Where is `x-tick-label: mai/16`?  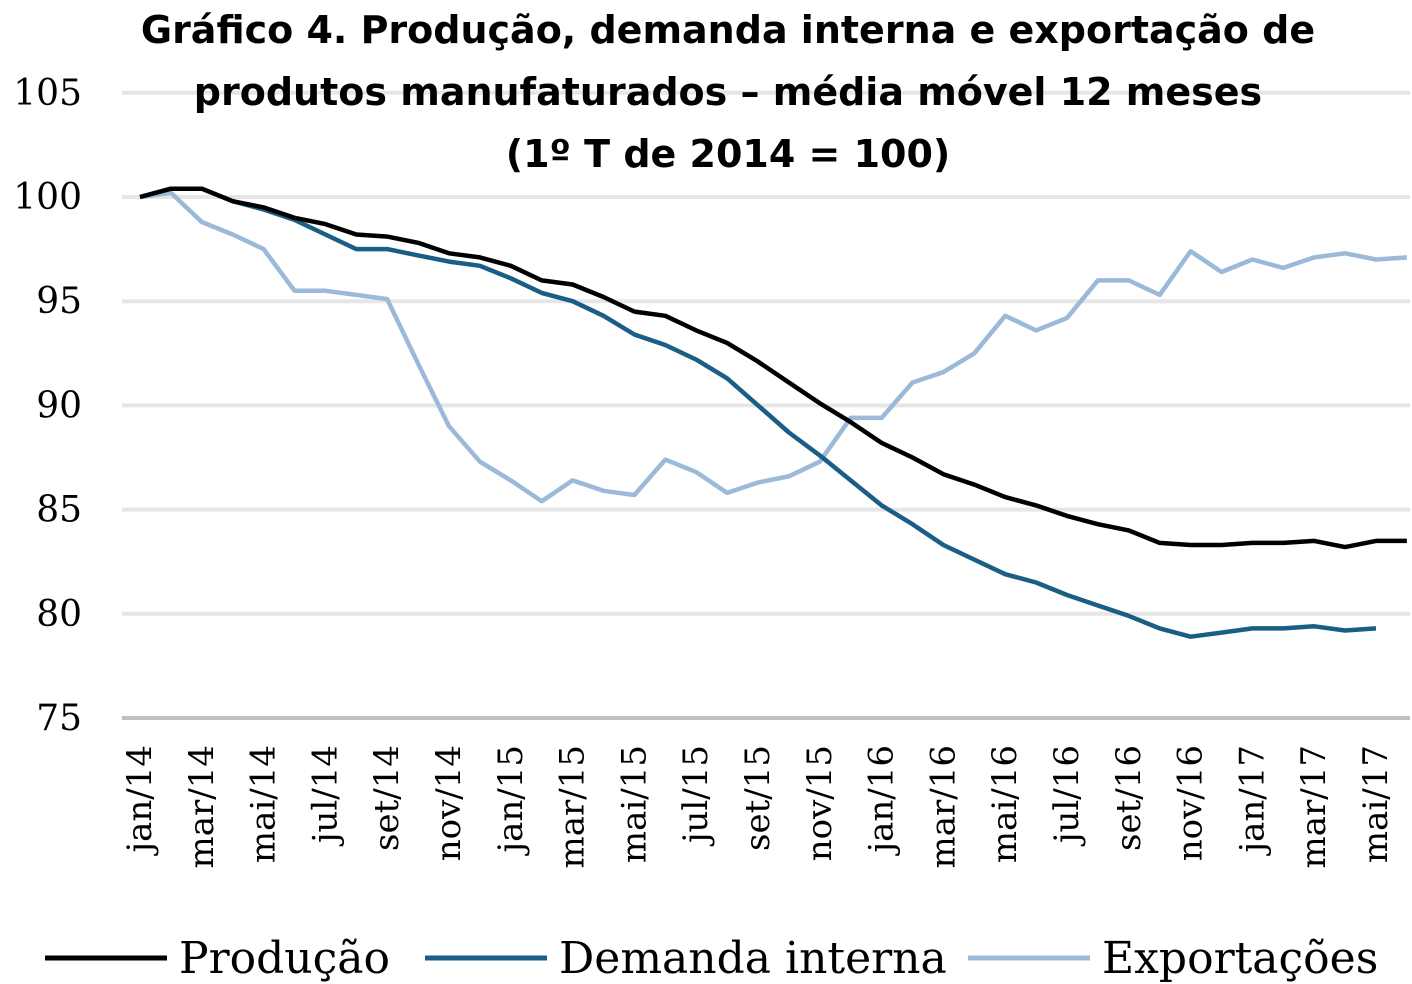 x-tick-label: mai/16 is located at coordinates (1005, 804).